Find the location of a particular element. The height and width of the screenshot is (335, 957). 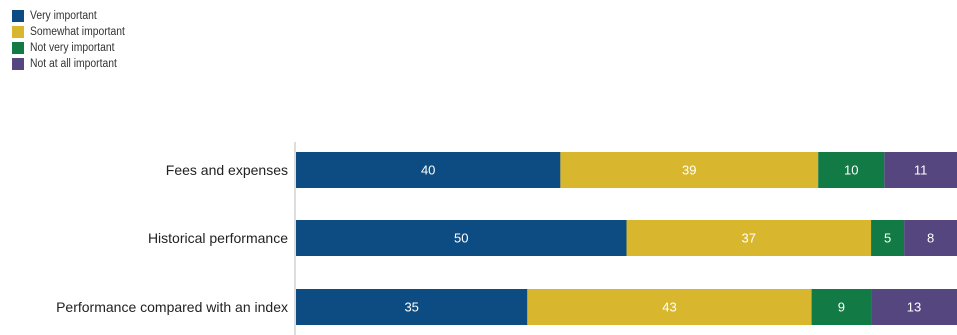

data-label-historical-performance-very-important: 50 is located at coordinates (461, 238).